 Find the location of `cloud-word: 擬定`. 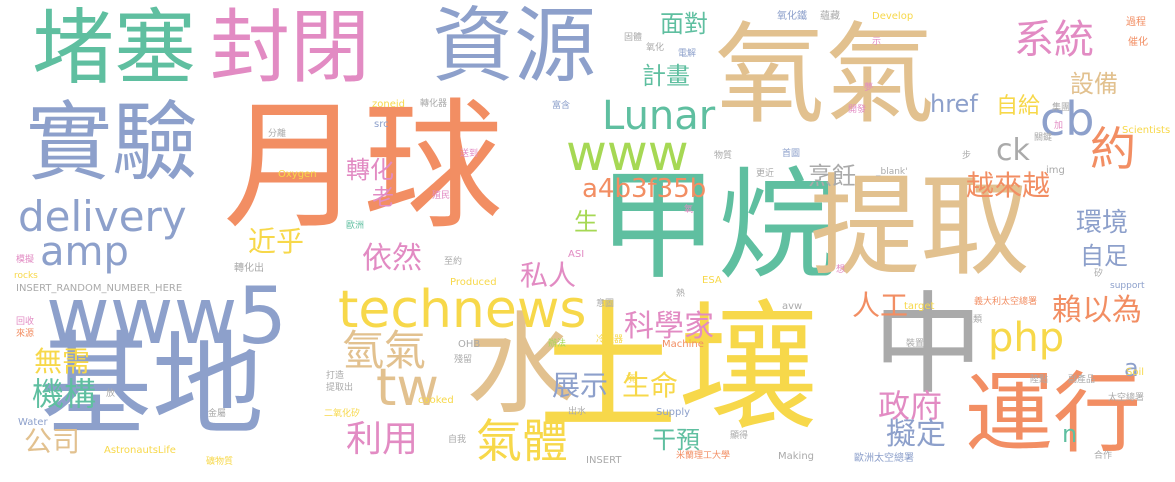

cloud-word: 擬定 is located at coordinates (916, 434).